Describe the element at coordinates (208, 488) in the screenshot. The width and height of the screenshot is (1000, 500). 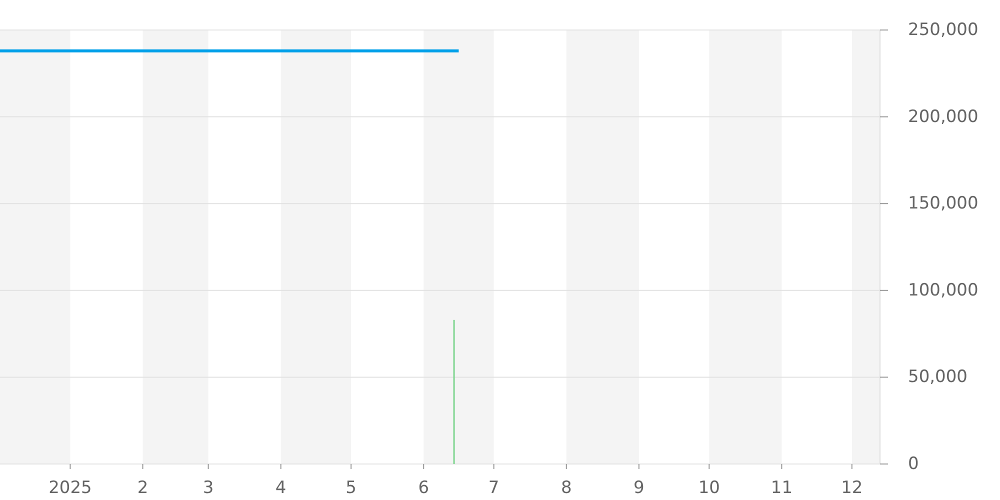
I see `x-tick-label: 3` at that location.